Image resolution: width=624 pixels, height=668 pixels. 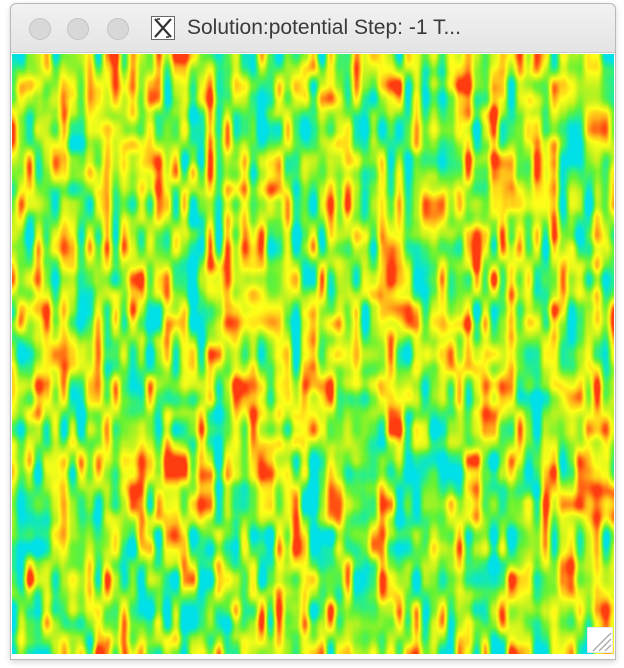 What do you see at coordinates (600, 640) in the screenshot?
I see `resize-grip-icon` at bounding box center [600, 640].